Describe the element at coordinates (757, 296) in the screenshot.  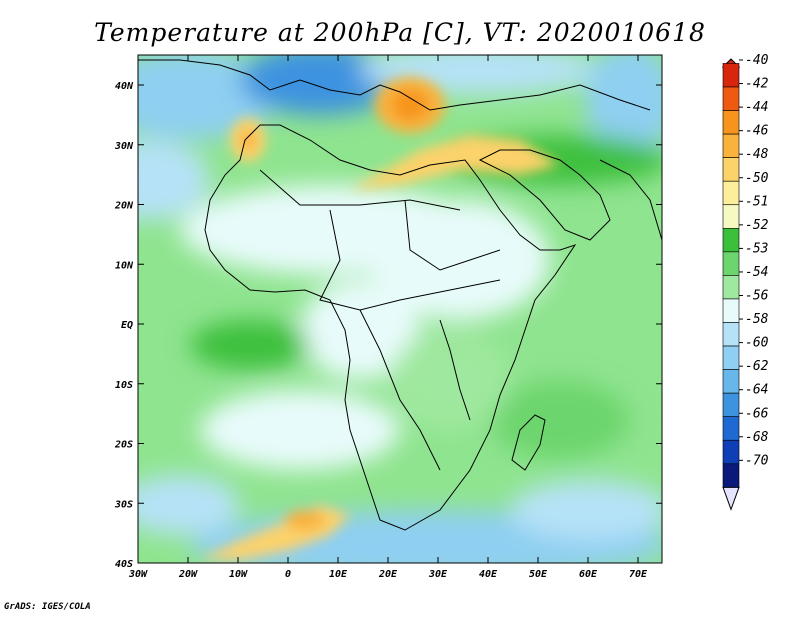
I see `colorbar-label: -56` at that location.